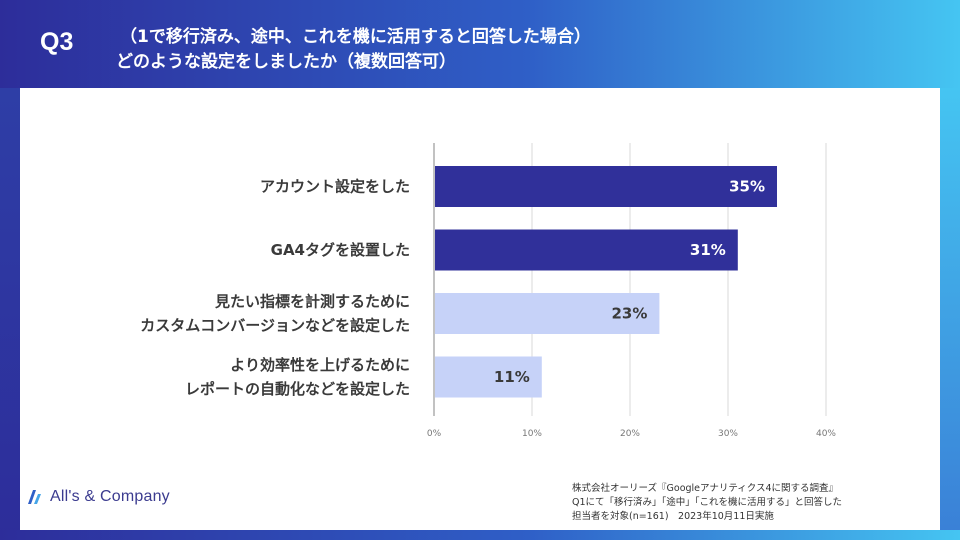  I want to click on bar-value-label: 31%, so click(708, 250).